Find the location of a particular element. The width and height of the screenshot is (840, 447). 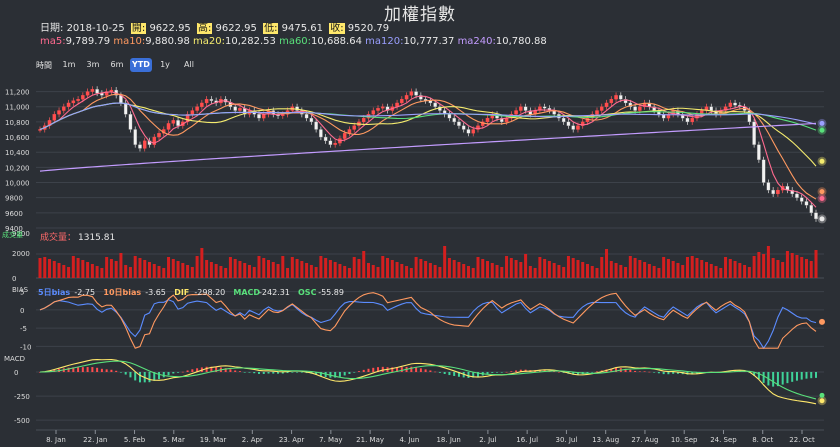

macd-tick-label: -250 is located at coordinates (22, 397).